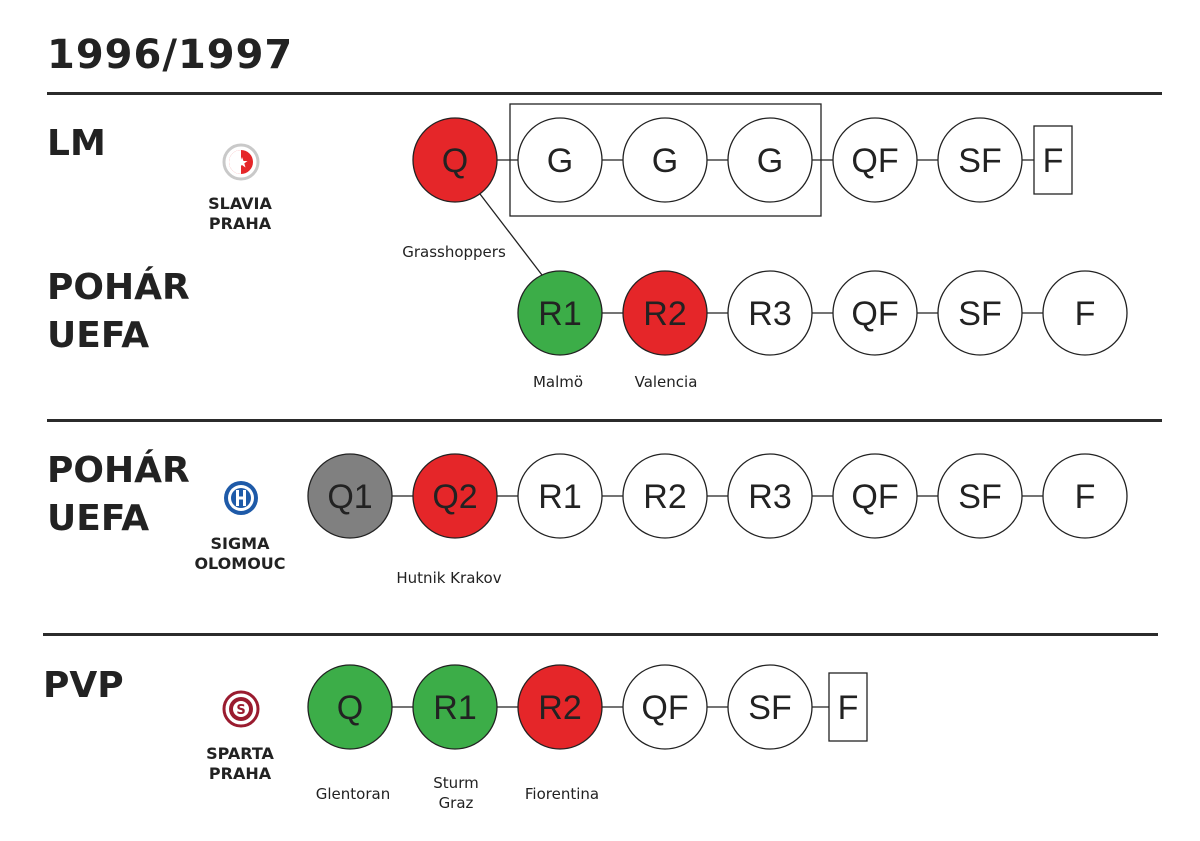  I want to click on uefa1-node-4-shape, so click(980, 313).